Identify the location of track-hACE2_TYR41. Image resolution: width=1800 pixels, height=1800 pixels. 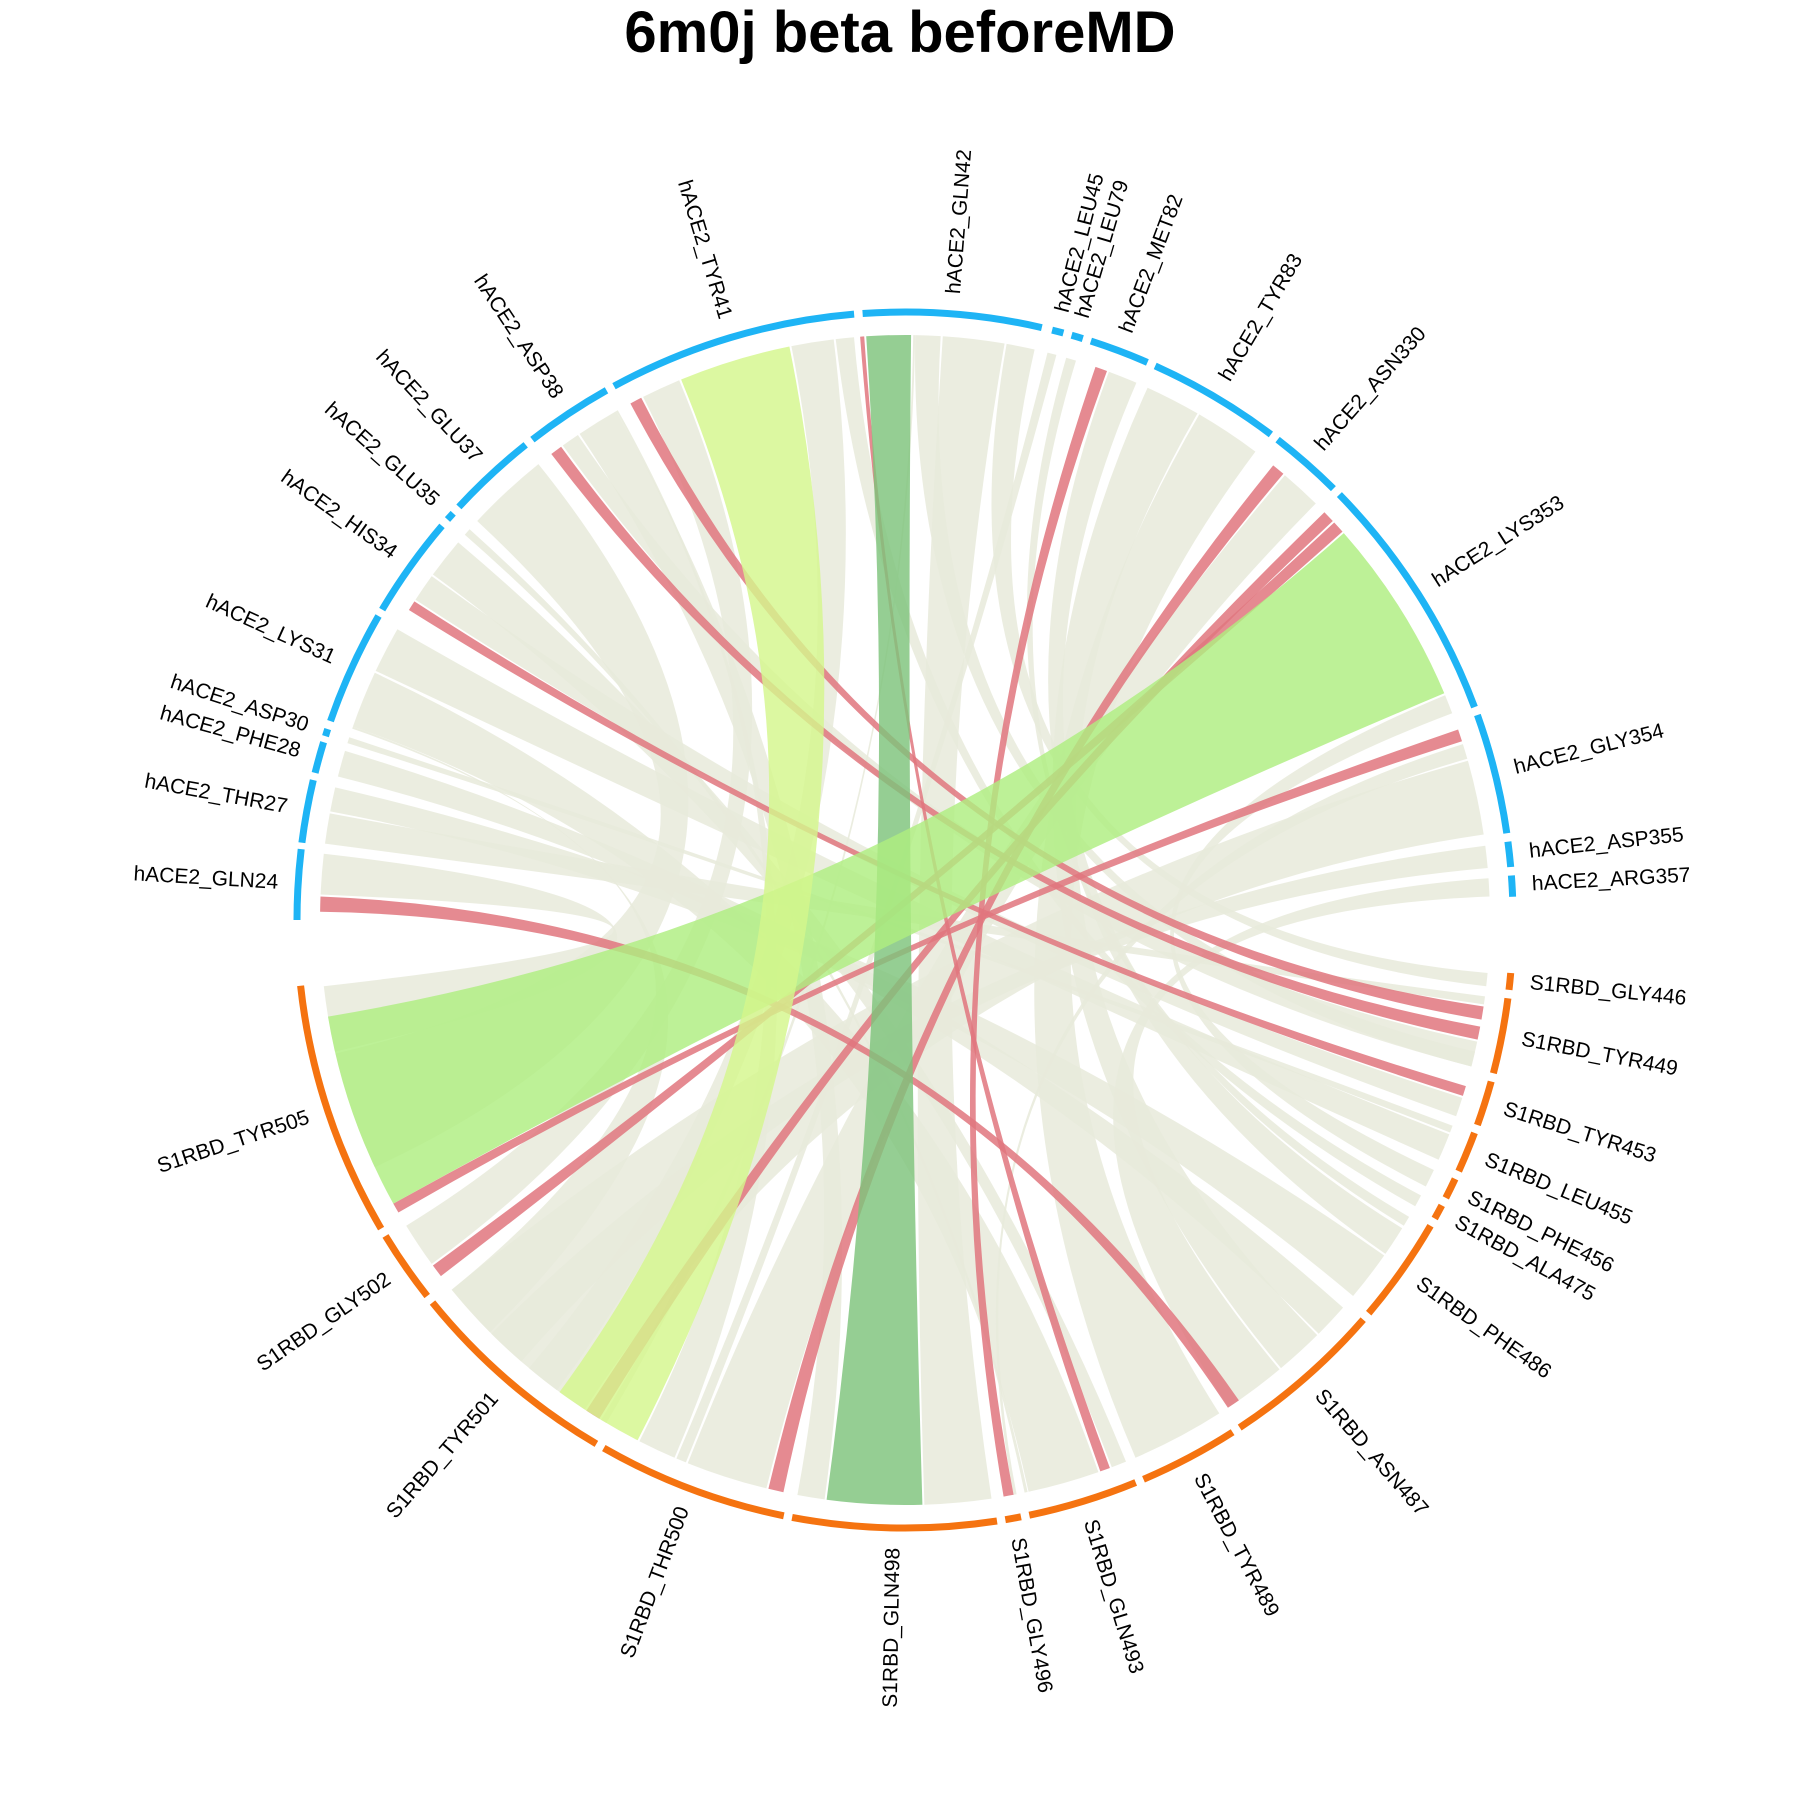
(733, 350).